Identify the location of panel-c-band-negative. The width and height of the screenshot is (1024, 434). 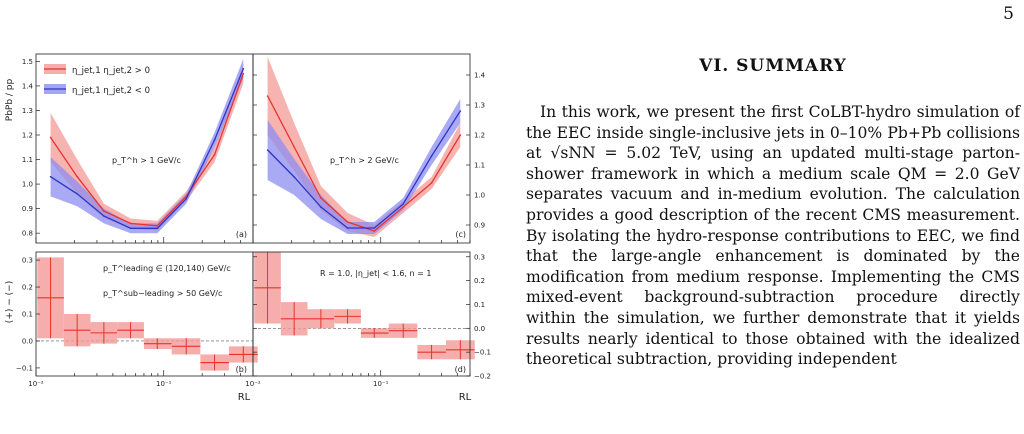
(364, 166).